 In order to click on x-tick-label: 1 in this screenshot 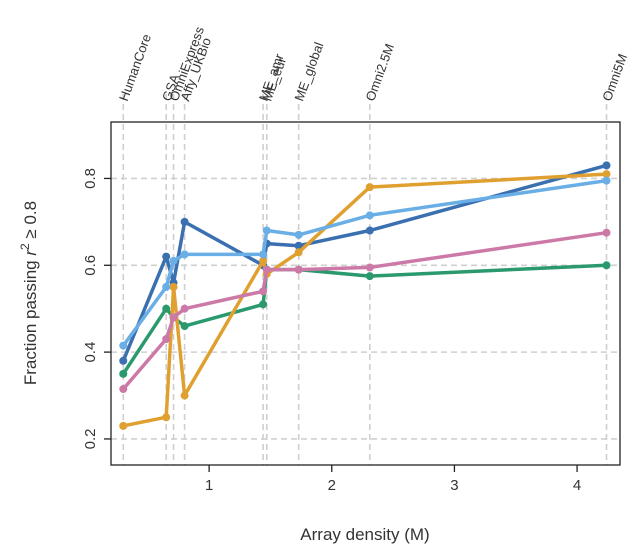, I will do `click(209, 485)`.